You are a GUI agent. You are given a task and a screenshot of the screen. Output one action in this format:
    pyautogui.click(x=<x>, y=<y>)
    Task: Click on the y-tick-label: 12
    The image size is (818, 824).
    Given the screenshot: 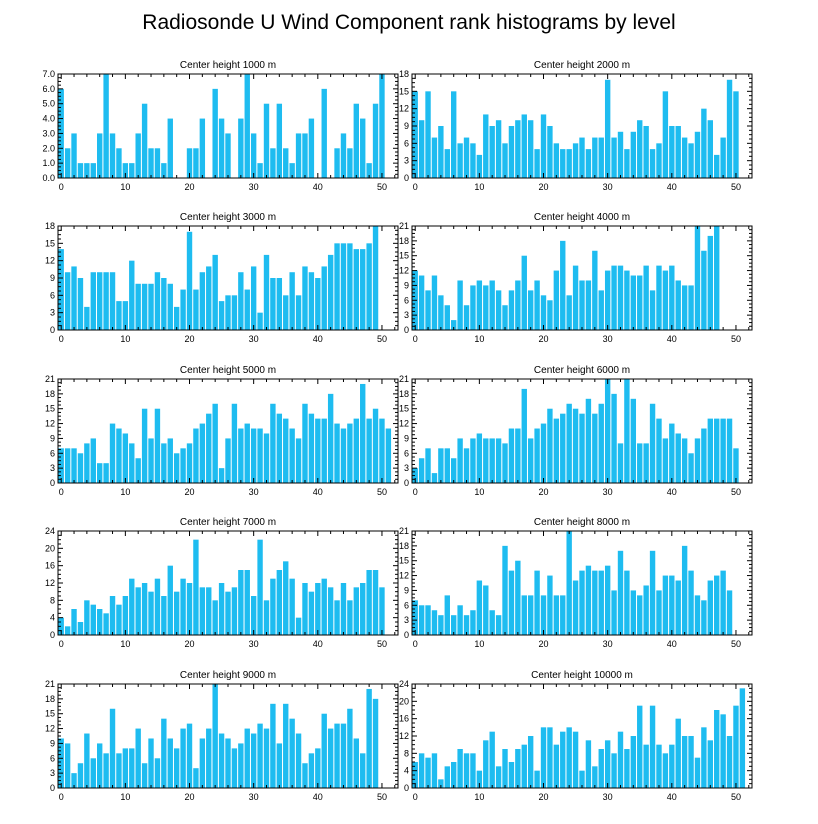 What is the action you would take?
    pyautogui.click(x=50, y=261)
    